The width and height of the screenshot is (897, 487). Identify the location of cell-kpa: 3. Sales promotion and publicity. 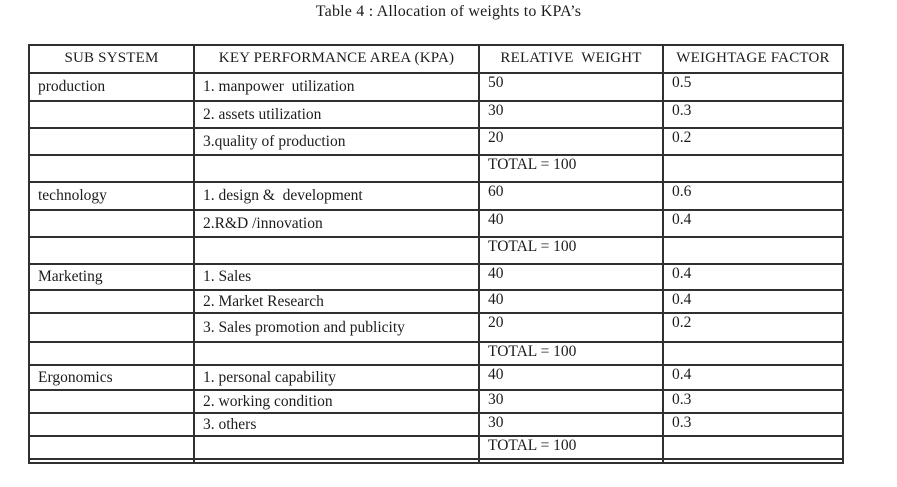
(336, 327).